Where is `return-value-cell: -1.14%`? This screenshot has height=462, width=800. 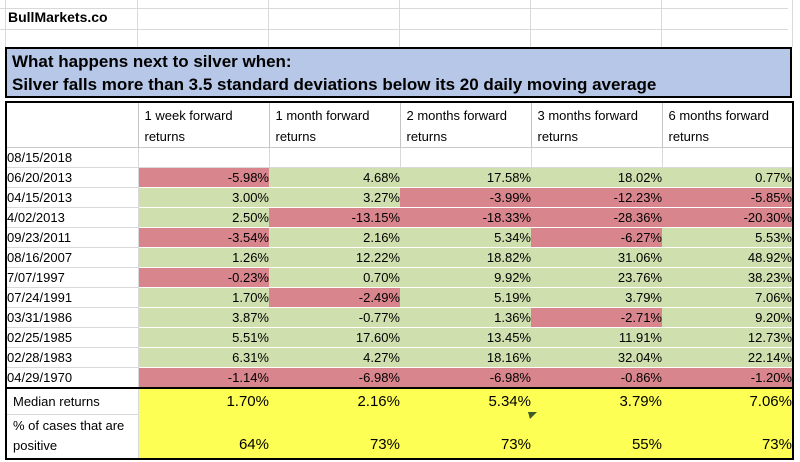
return-value-cell: -1.14% is located at coordinates (203, 377).